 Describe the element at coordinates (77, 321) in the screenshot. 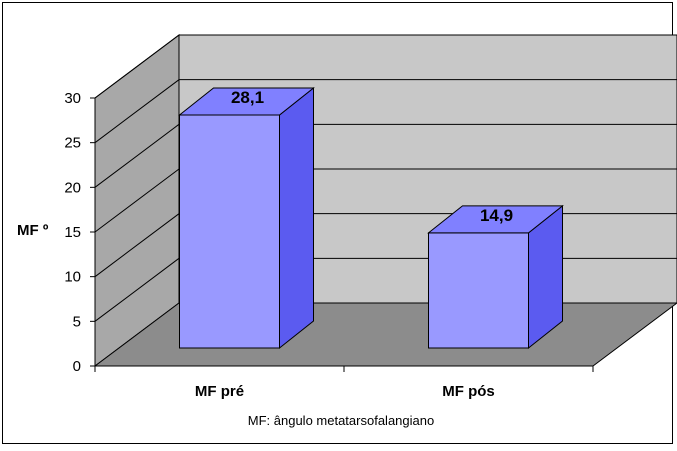

I see `y-tick-label: 5` at that location.